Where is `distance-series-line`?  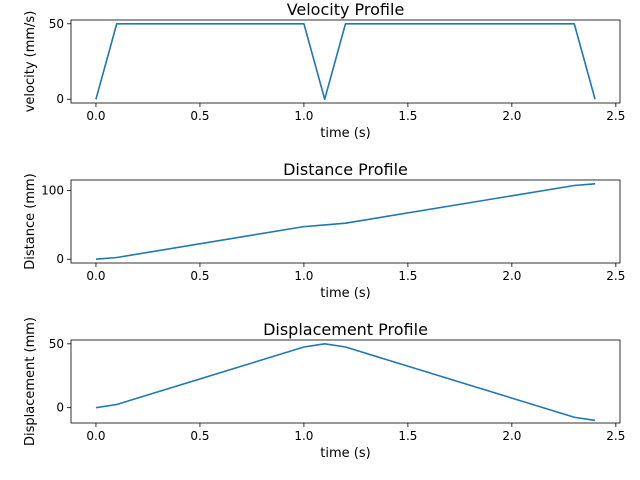 distance-series-line is located at coordinates (345, 221).